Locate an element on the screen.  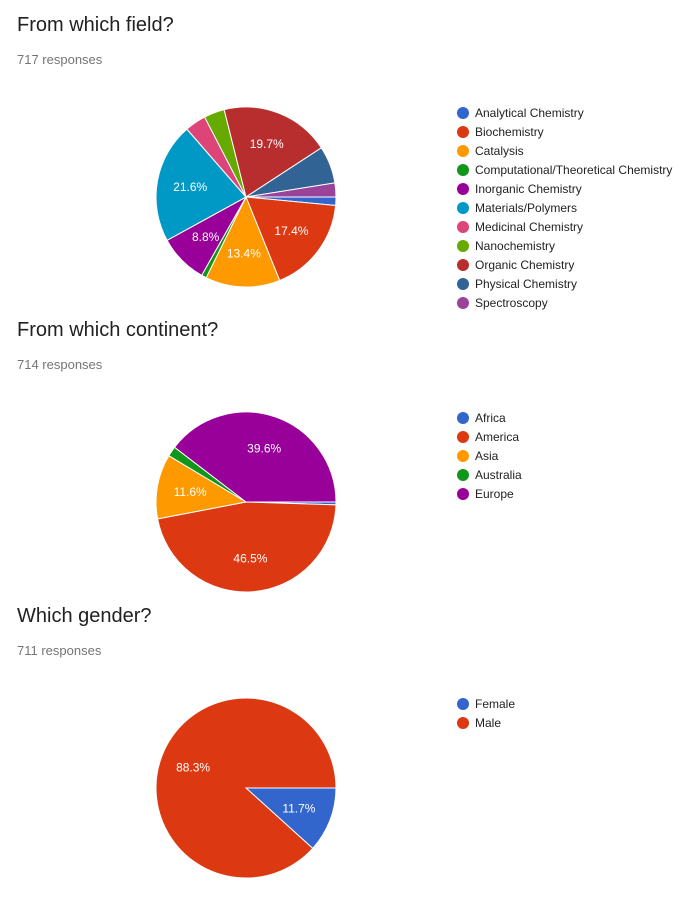
response-count: 711 responses is located at coordinates (59, 650).